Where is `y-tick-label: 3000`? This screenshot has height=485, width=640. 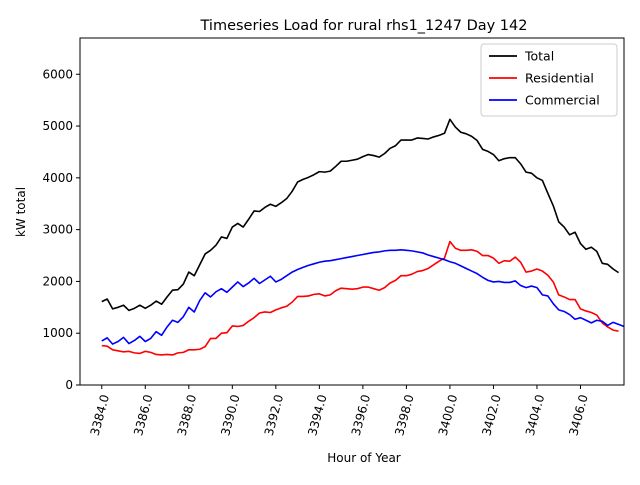 y-tick-label: 3000 is located at coordinates (57, 230).